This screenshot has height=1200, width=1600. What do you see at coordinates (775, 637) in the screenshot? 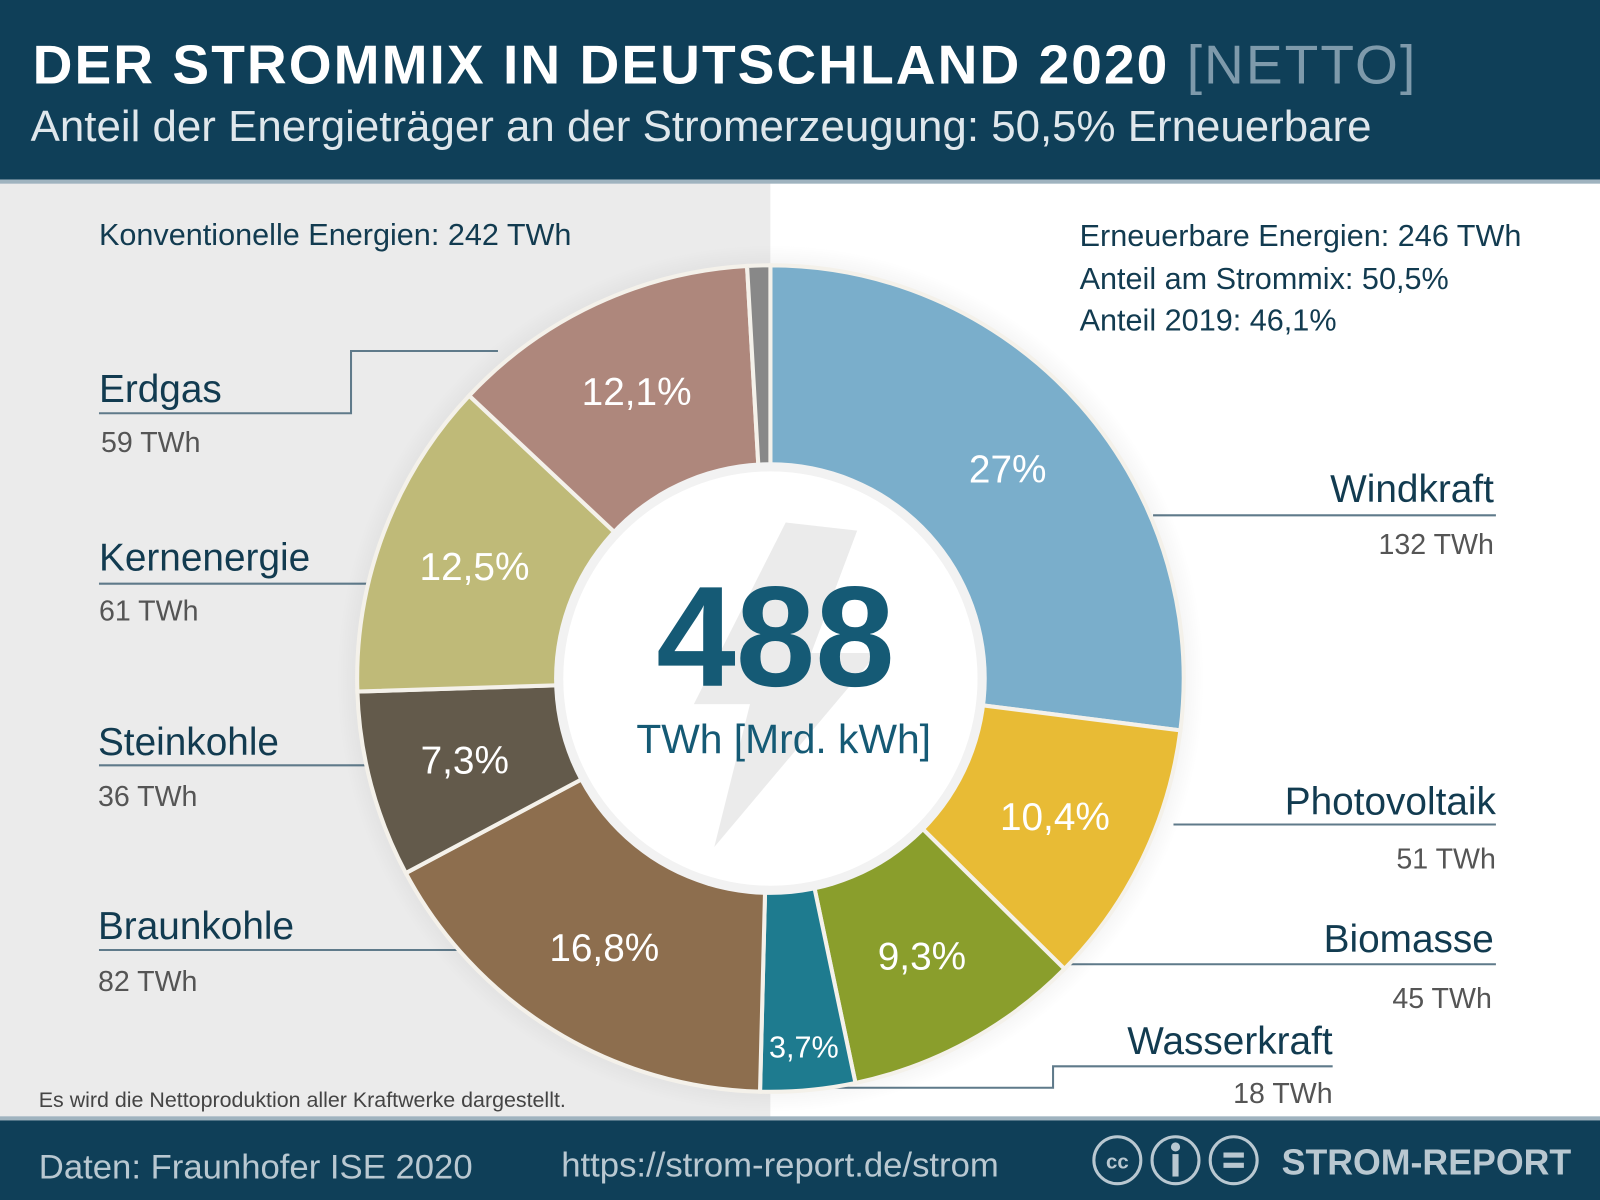
I see `total-value: 488` at bounding box center [775, 637].